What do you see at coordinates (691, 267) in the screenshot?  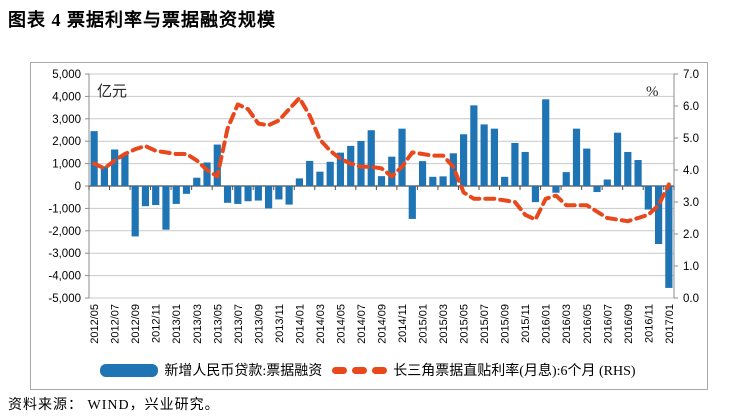 I see `right-axis-tick-label: 1.0` at bounding box center [691, 267].